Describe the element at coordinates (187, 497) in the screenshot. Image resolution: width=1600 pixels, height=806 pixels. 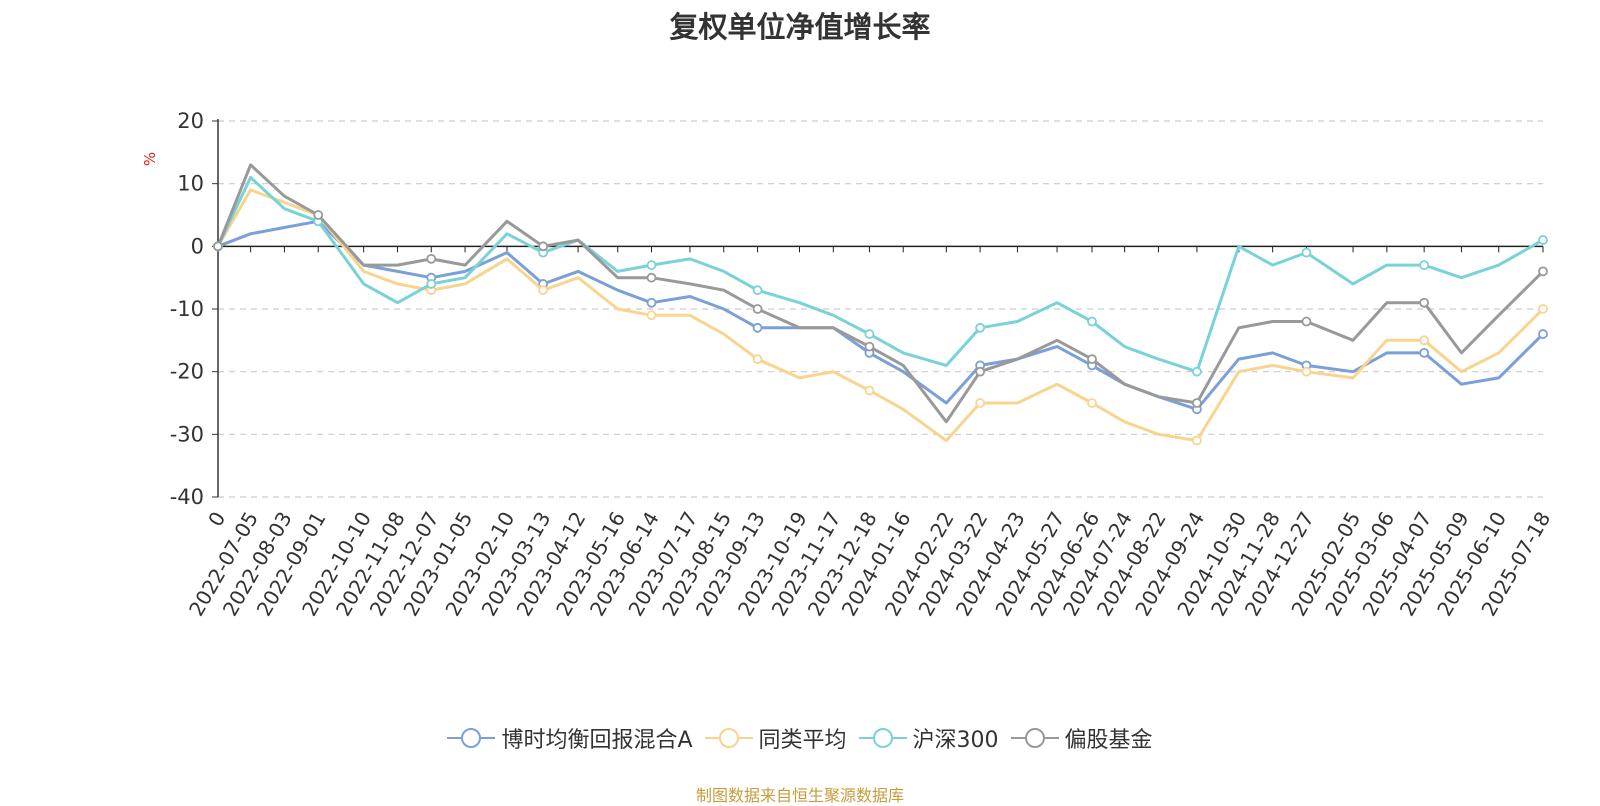
I see `y-tick-label: -40` at that location.